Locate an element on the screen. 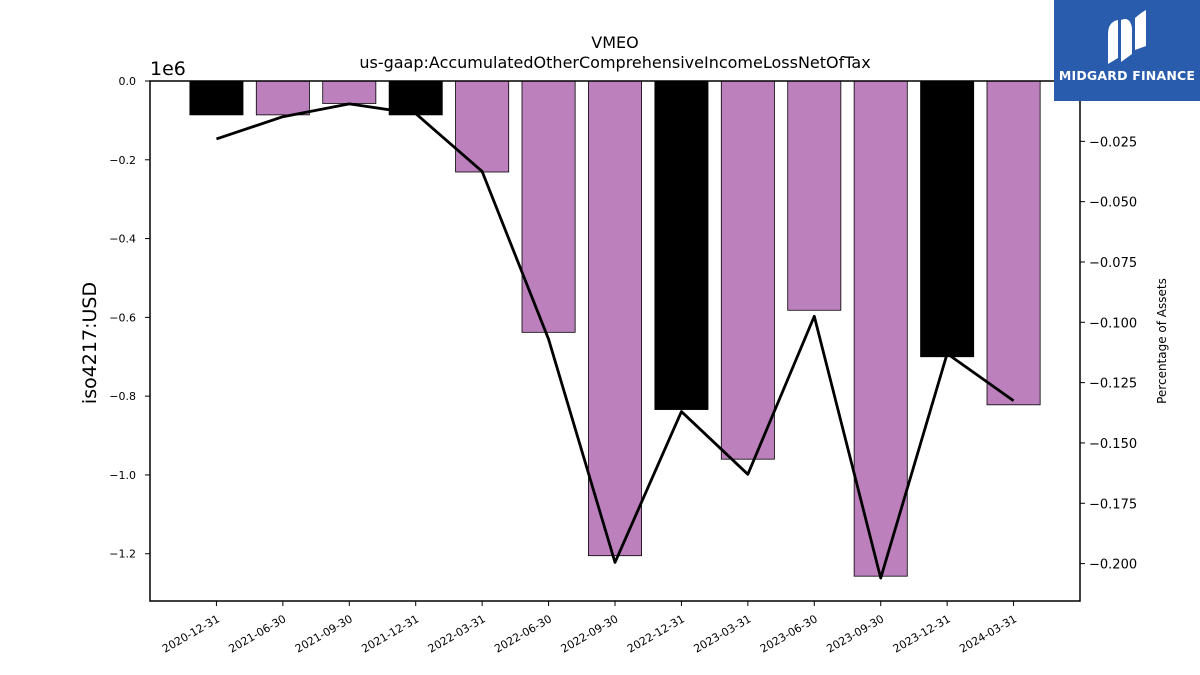  x-tick-label: 2022-12-31 is located at coordinates (656, 633).